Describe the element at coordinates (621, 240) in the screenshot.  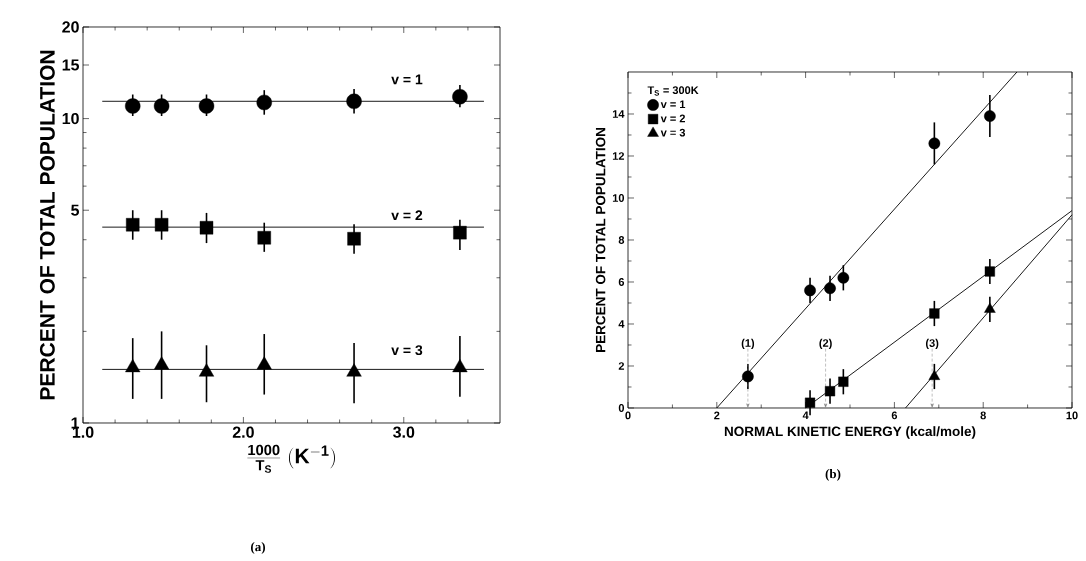
I see `y-tick-label: 8` at that location.